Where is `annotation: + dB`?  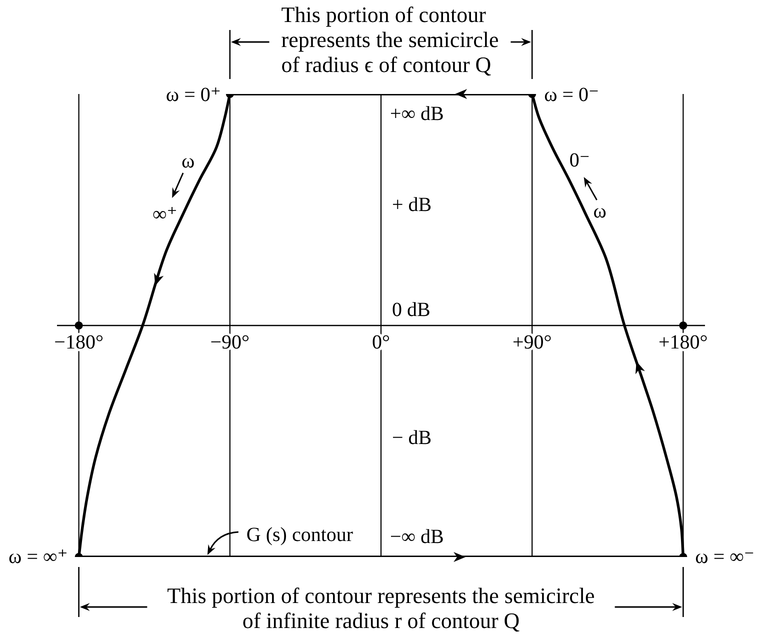 annotation: + dB is located at coordinates (412, 205).